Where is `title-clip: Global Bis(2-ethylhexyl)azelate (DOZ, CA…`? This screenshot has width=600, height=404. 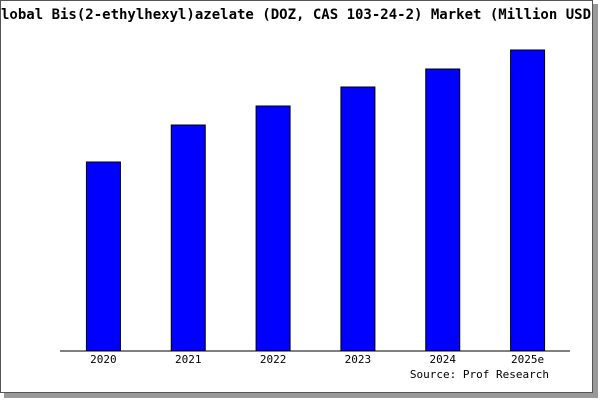 title-clip: Global Bis(2-ethylhexyl)azelate (DOZ, CA… is located at coordinates (299, 15).